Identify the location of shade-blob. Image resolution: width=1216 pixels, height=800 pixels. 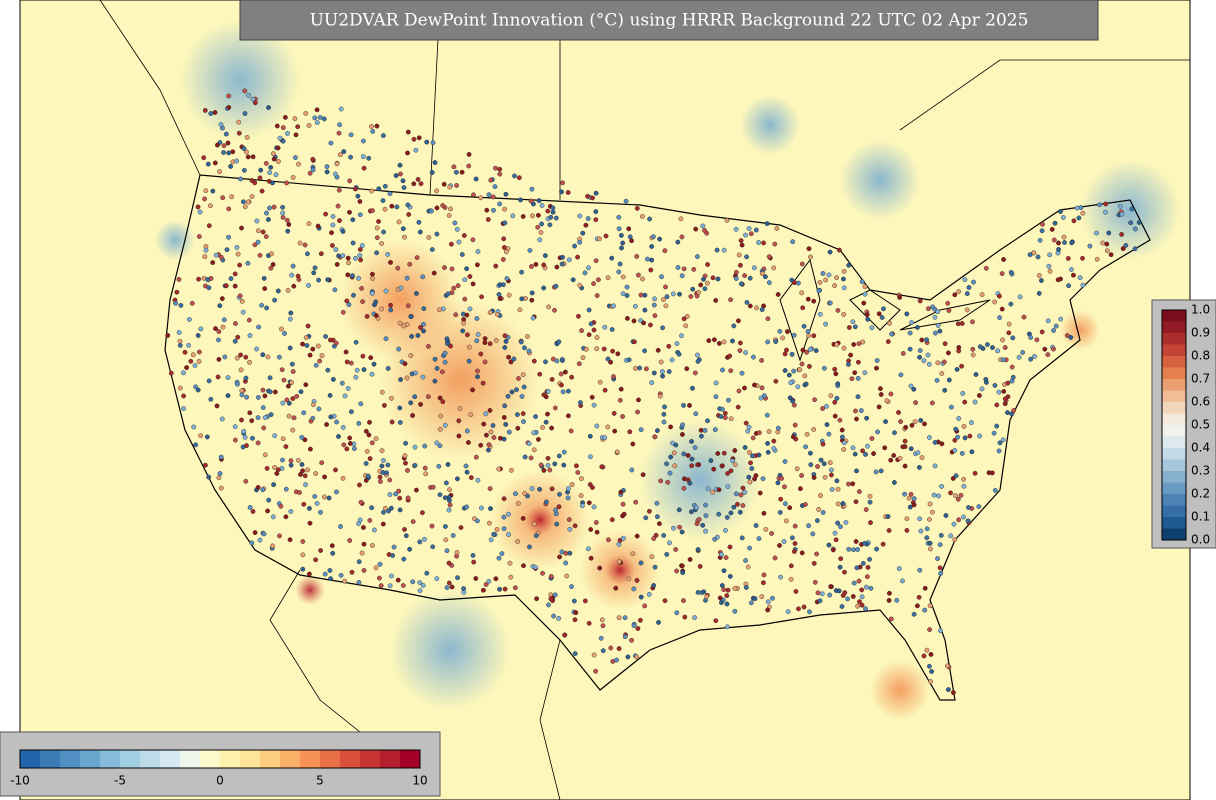
(900, 690).